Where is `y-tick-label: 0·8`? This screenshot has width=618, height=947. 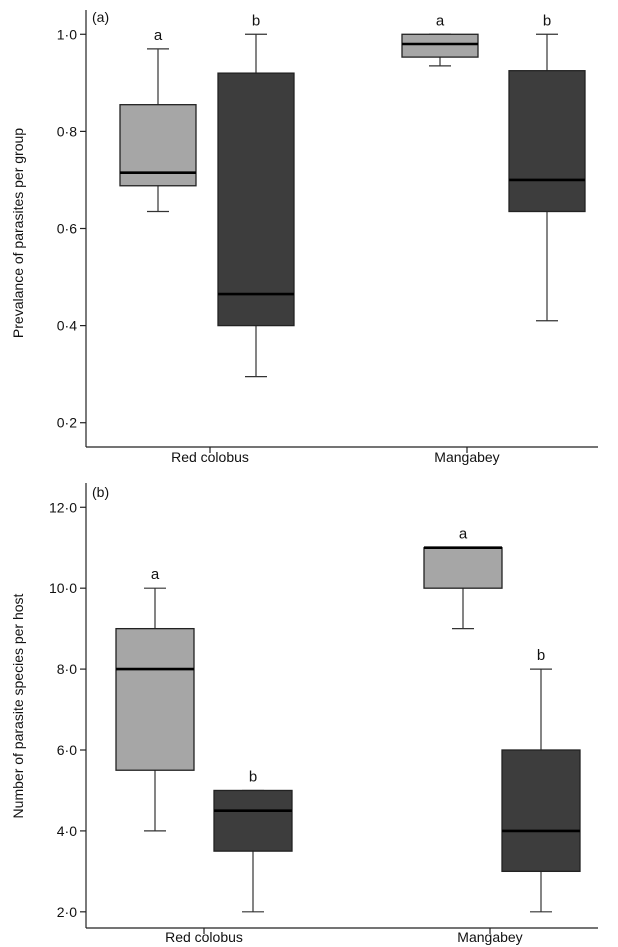 y-tick-label: 0·8 is located at coordinates (67, 131).